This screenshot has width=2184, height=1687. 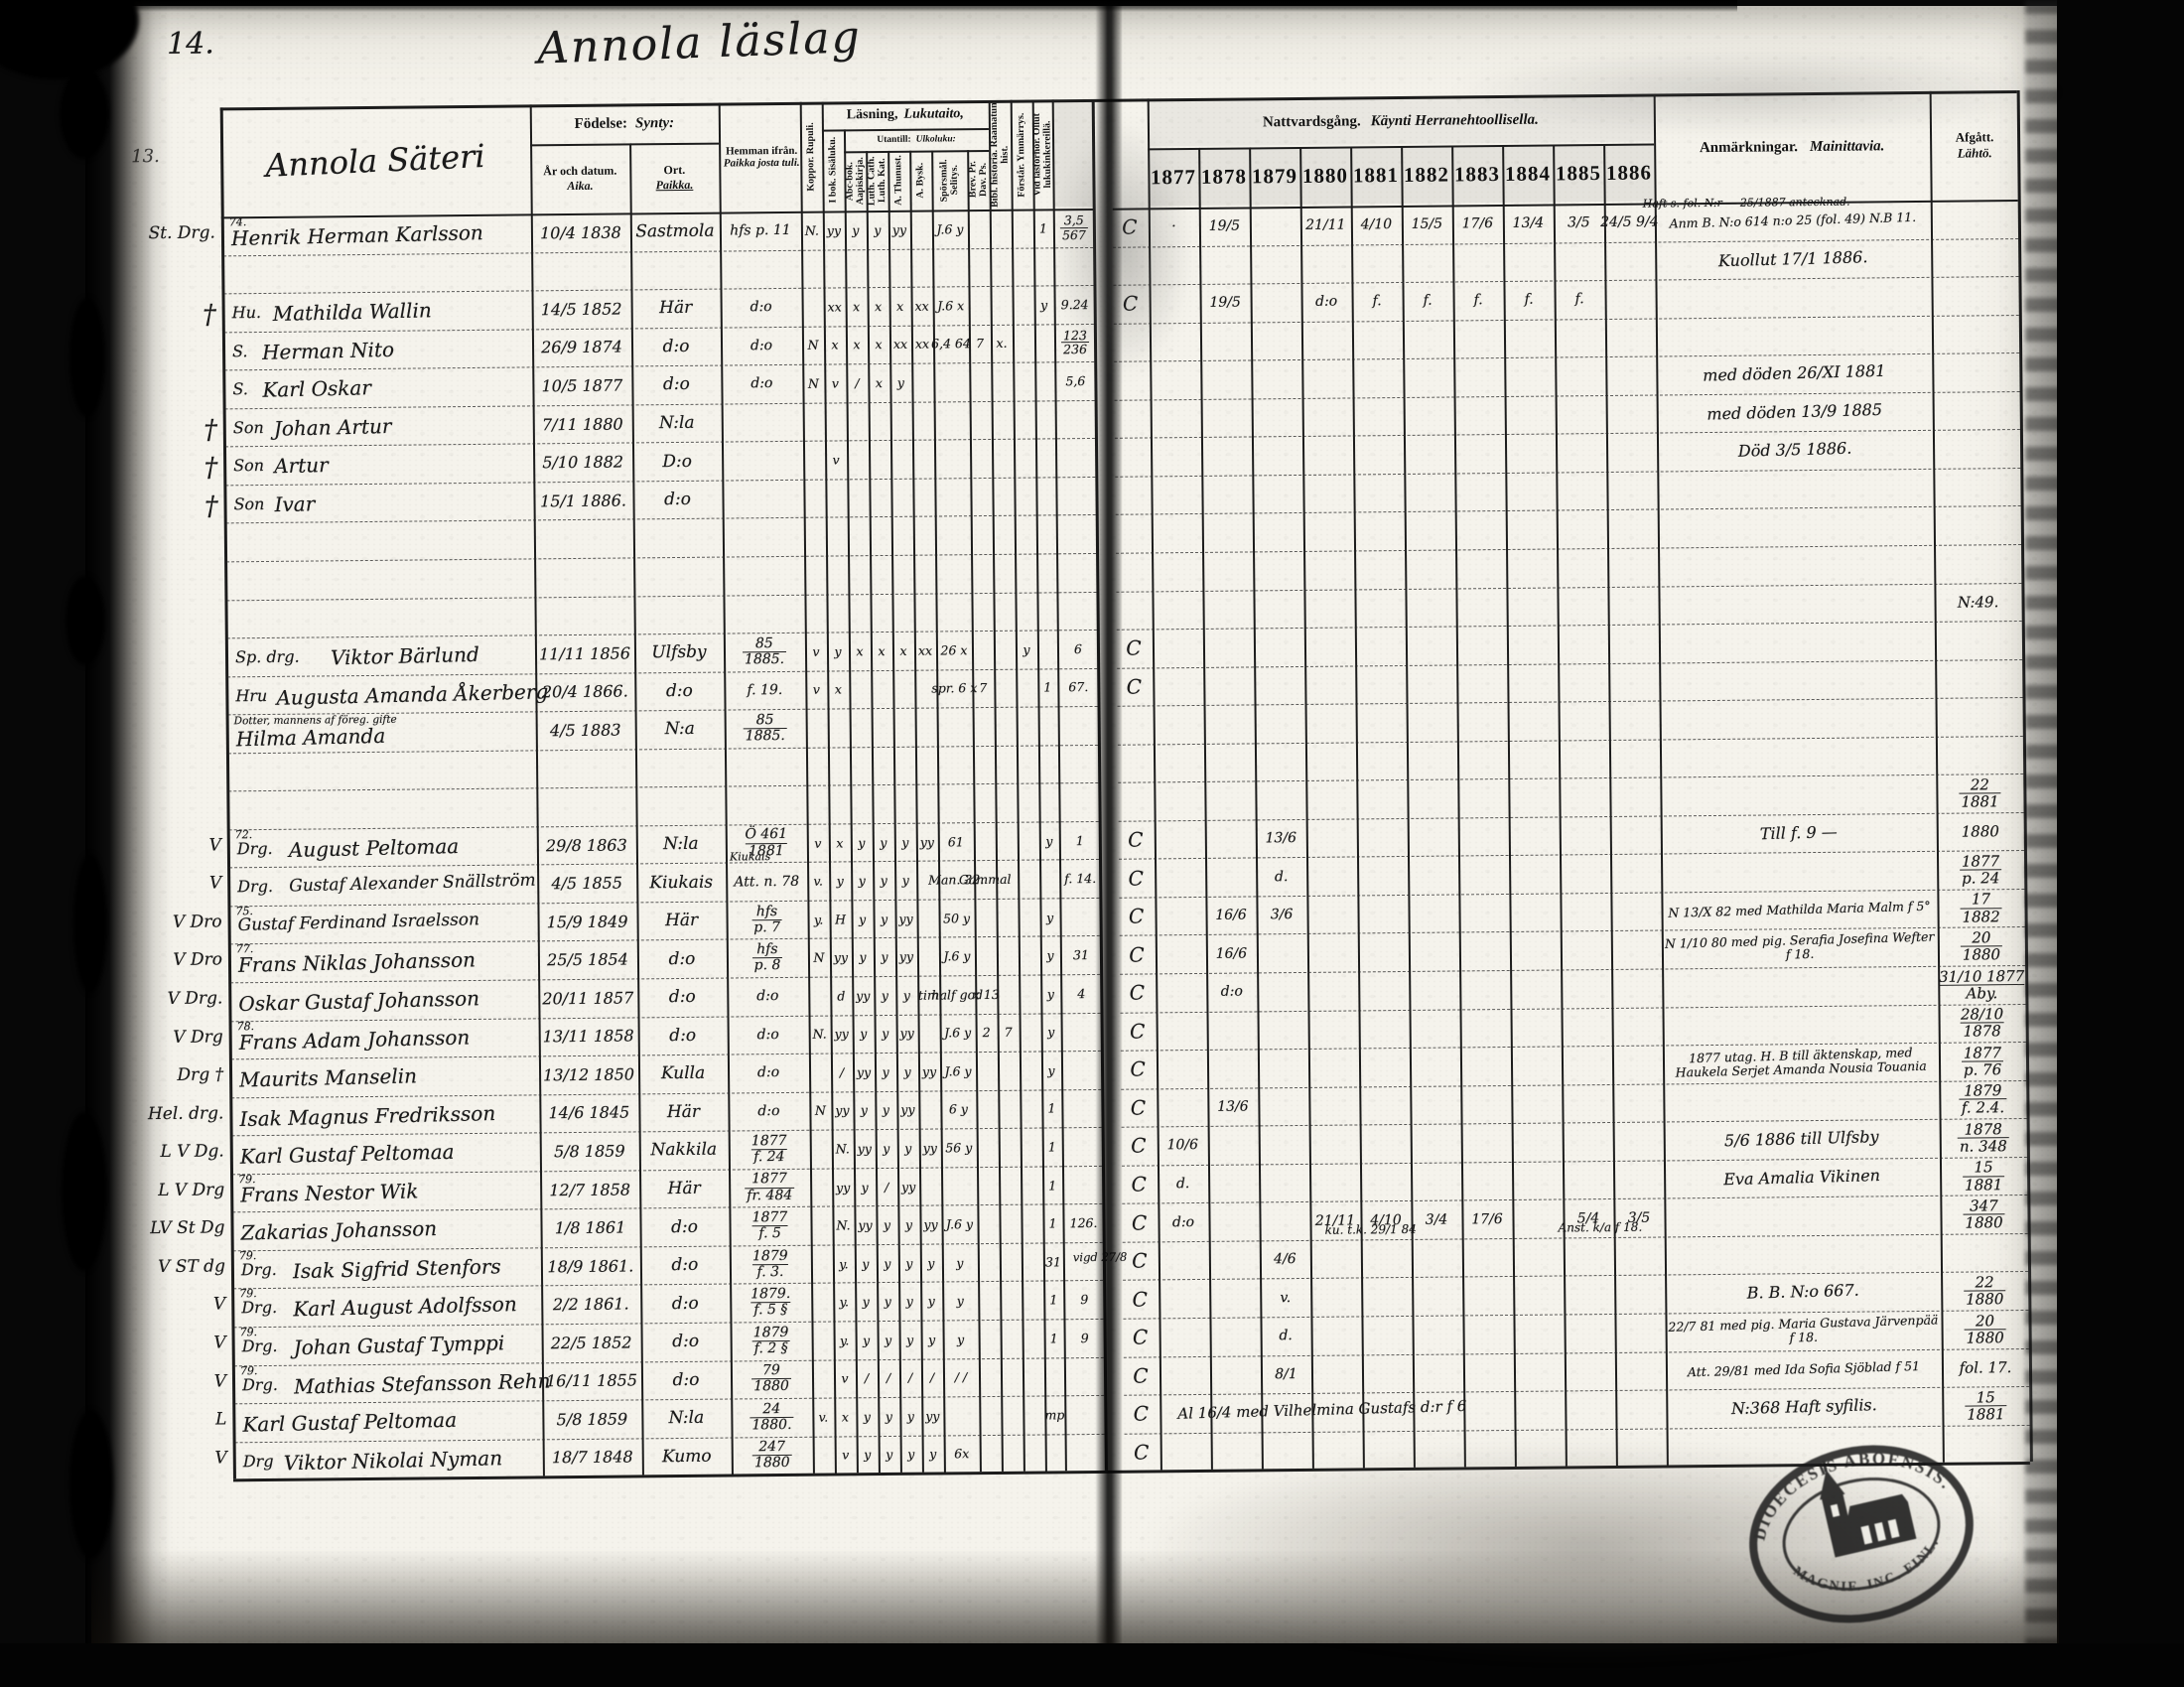 What do you see at coordinates (1868, 1509) in the screenshot?
I see `church-icon` at bounding box center [1868, 1509].